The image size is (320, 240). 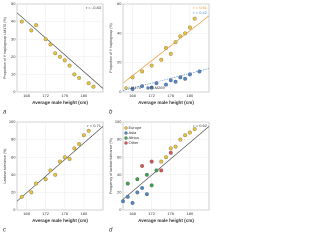 What do you see at coordinates (5, 48) in the screenshot?
I see `y-axis-label: Proportion of Y haplogroup I-M170 (%)` at bounding box center [5, 48].